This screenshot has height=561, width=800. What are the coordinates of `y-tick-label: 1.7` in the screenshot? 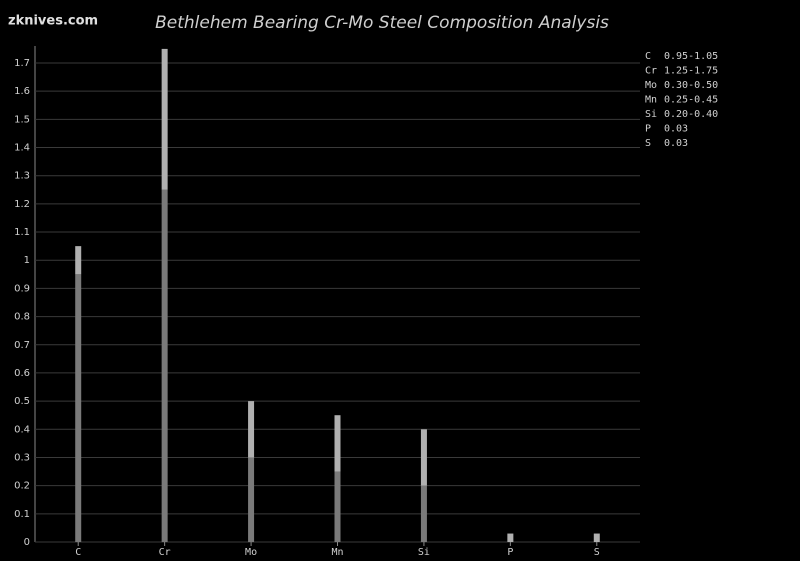 It's located at (22, 63).